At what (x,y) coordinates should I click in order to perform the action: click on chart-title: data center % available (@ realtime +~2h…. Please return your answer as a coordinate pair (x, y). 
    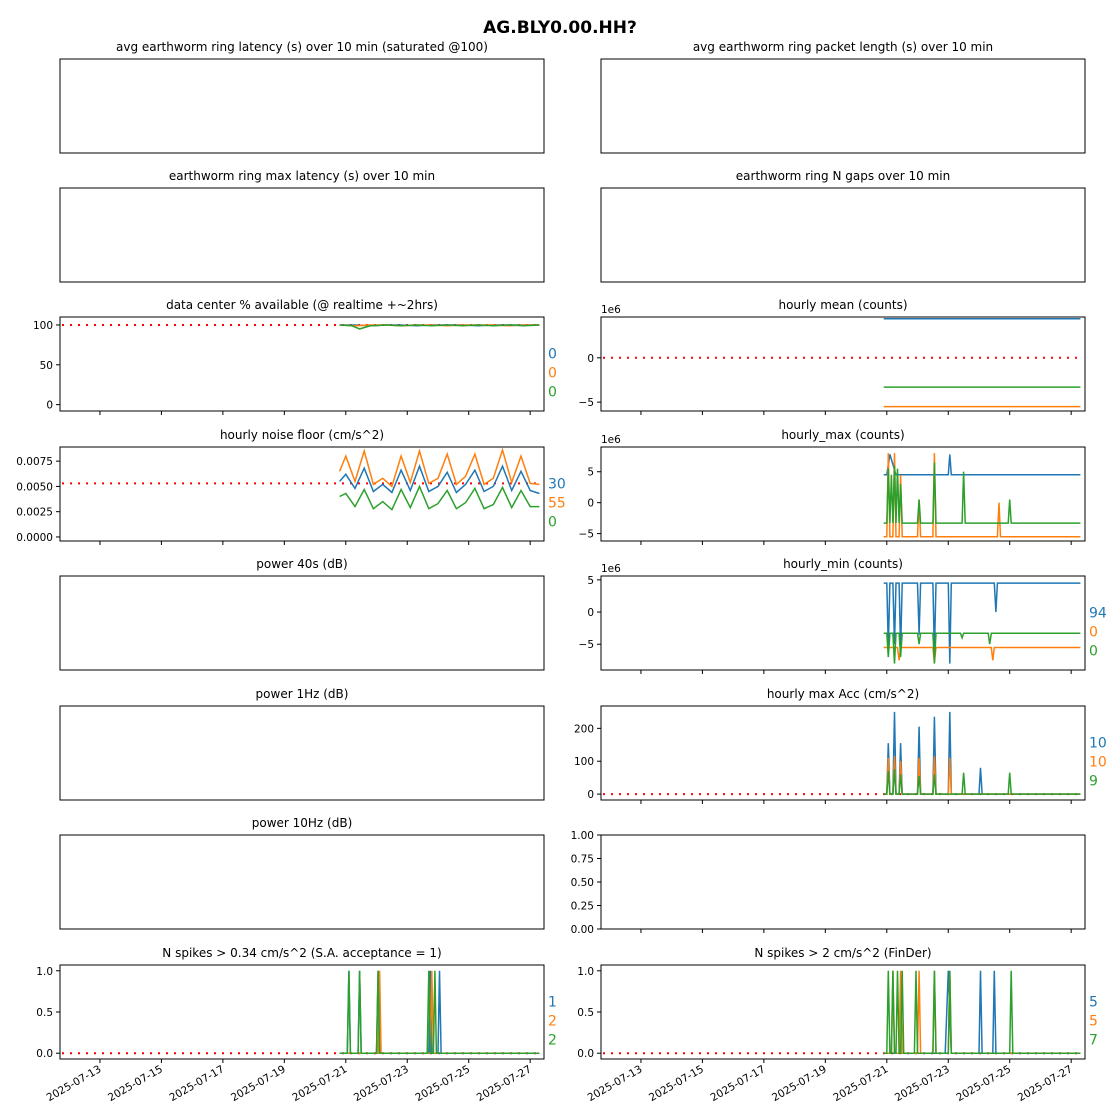
    Looking at the image, I should click on (302, 305).